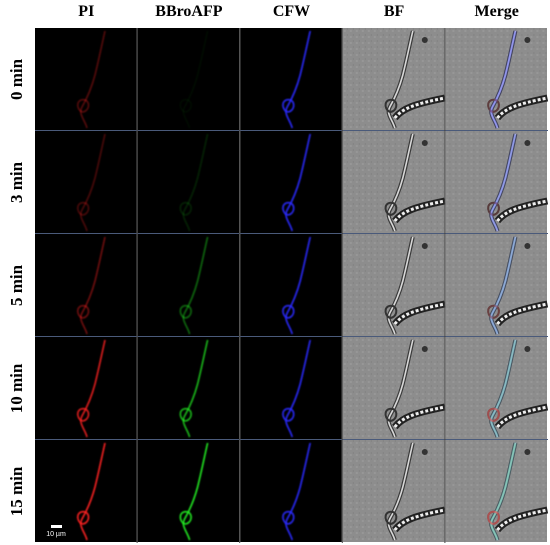 The width and height of the screenshot is (550, 545). What do you see at coordinates (16, 79) in the screenshot?
I see `row-label: 0 min` at bounding box center [16, 79].